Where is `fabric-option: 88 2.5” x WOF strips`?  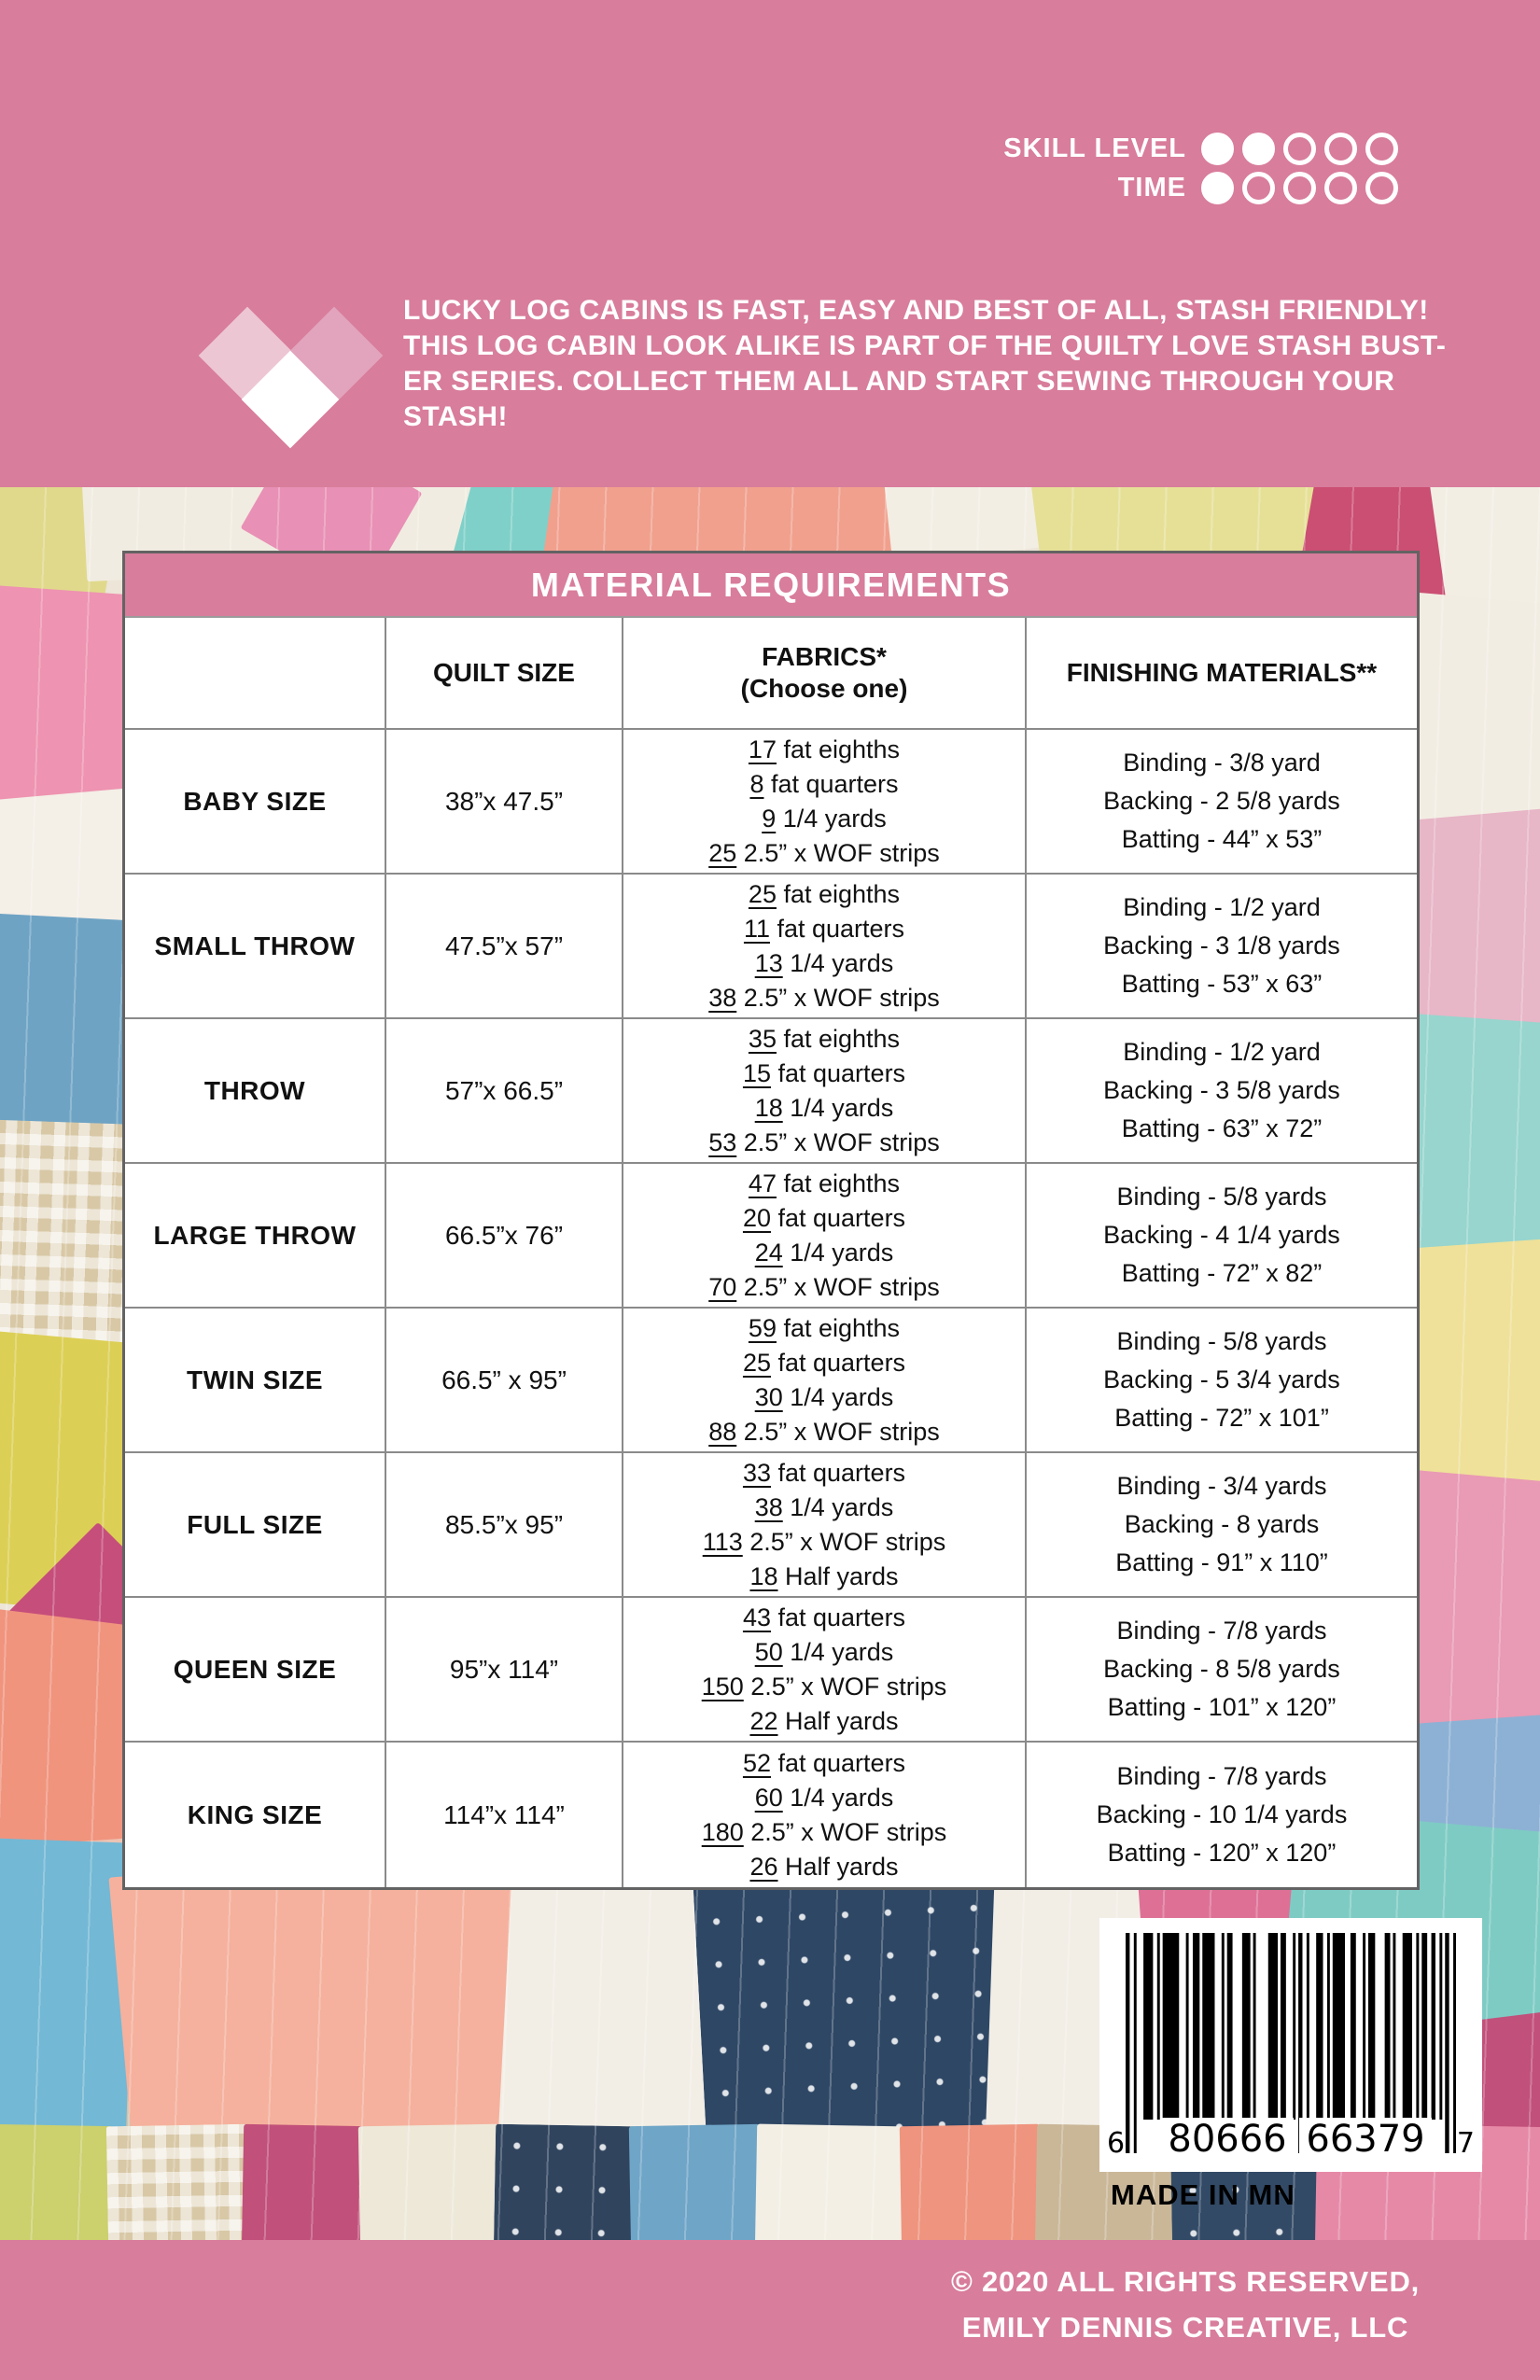
fabric-option: 88 2.5” x WOF strips is located at coordinates (824, 1431).